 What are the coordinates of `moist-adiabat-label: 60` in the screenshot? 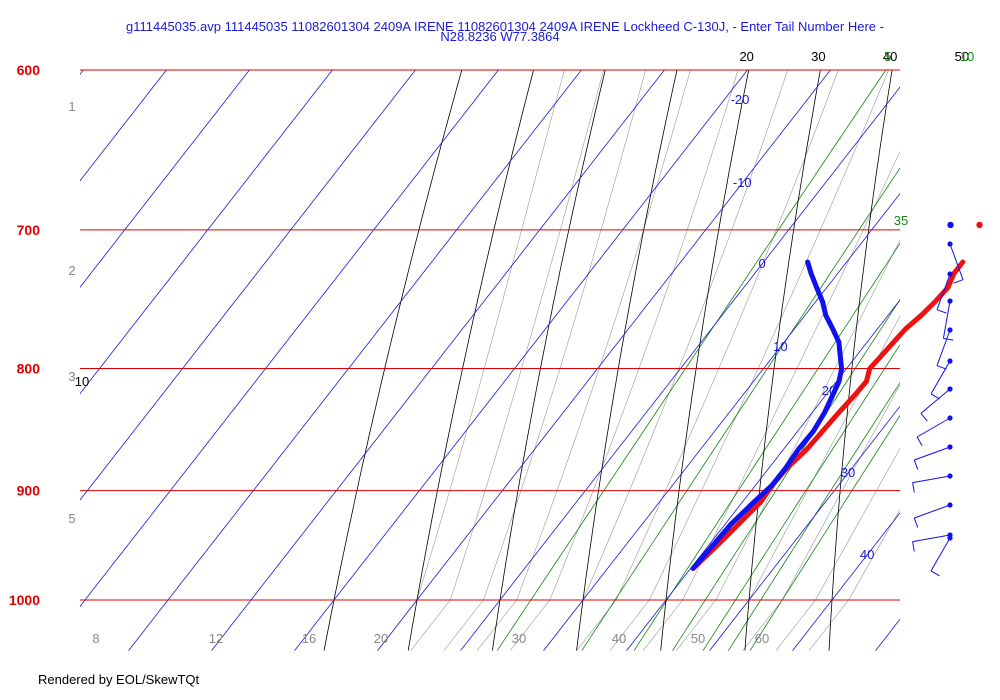 It's located at (762, 638).